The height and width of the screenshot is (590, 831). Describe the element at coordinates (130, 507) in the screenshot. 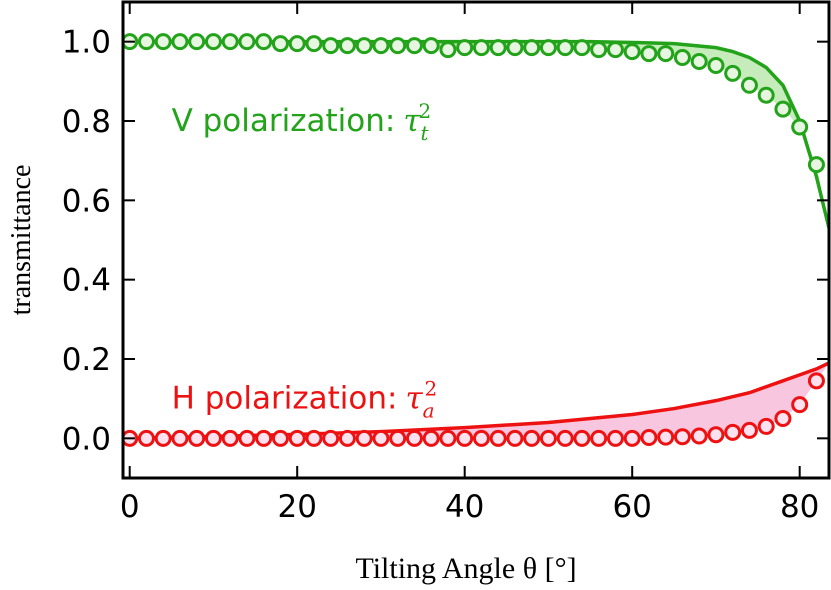

I see `x-tick-label: 0` at that location.